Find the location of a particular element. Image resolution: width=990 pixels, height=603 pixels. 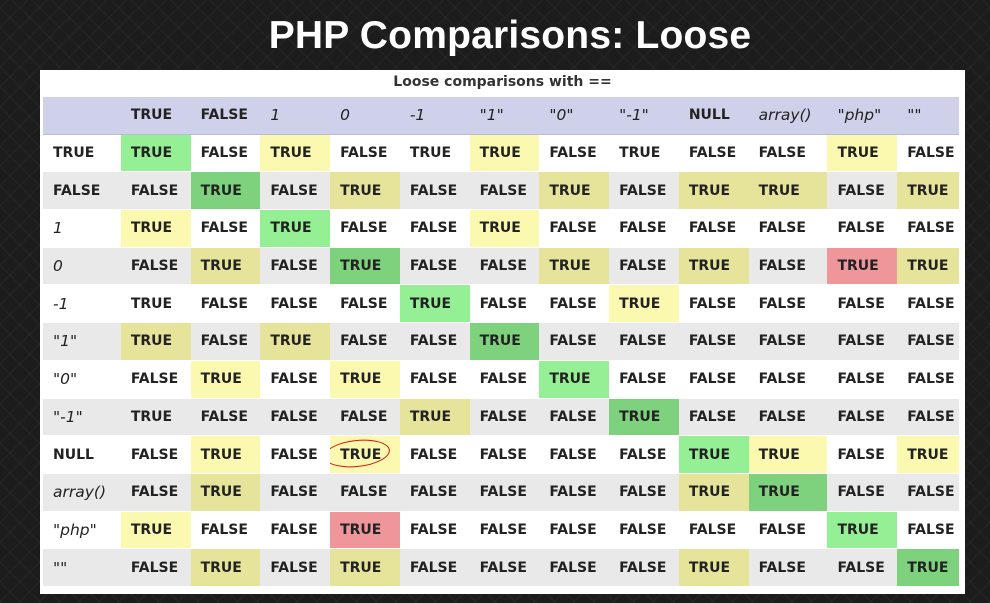

row-header-0: 0 is located at coordinates (82, 266).